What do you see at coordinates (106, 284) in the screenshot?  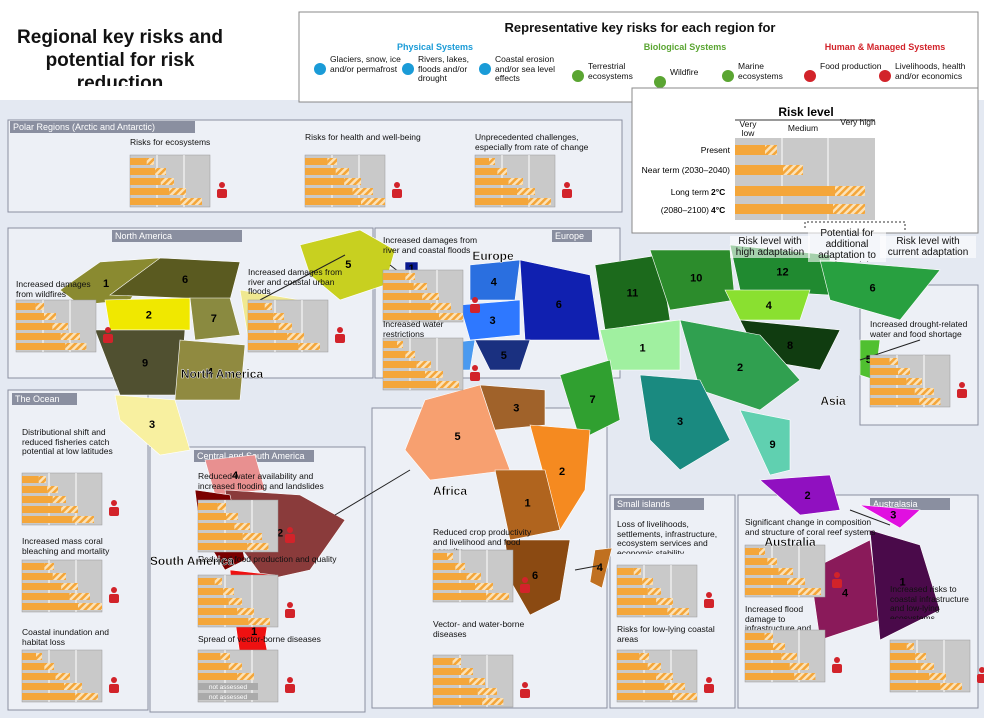 I see `region-number: 1` at bounding box center [106, 284].